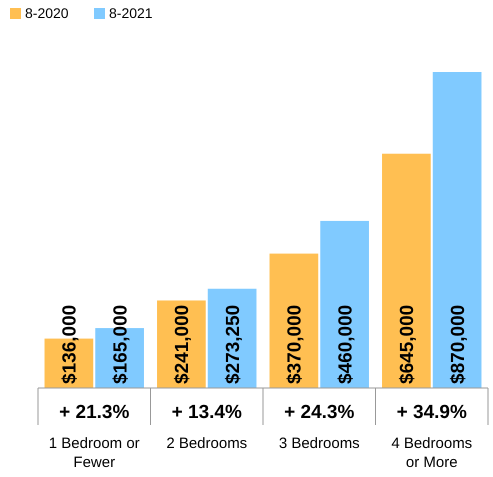 The width and height of the screenshot is (493, 477). Describe the element at coordinates (233, 344) in the screenshot. I see `data-label: $273,250` at that location.